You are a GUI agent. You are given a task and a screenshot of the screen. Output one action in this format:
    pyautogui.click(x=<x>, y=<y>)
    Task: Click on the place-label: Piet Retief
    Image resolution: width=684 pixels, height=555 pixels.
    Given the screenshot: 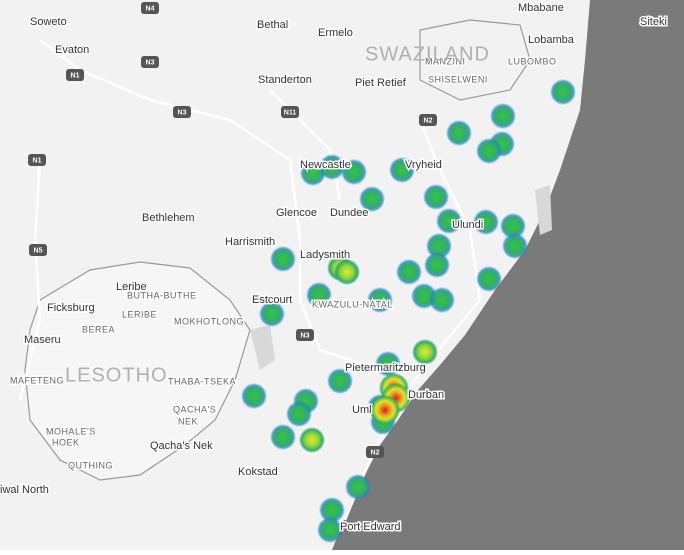 What is the action you would take?
    pyautogui.click(x=381, y=83)
    